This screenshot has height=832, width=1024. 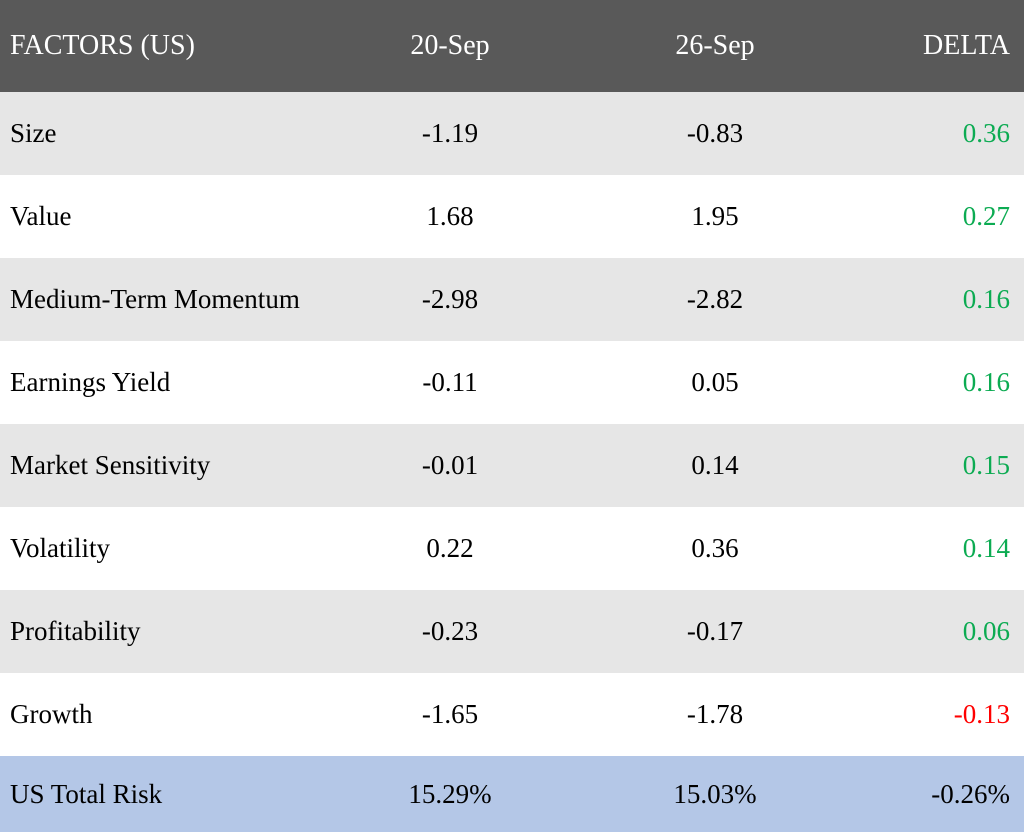 What do you see at coordinates (450, 548) in the screenshot?
I see `value-20-sep: 0.22` at bounding box center [450, 548].